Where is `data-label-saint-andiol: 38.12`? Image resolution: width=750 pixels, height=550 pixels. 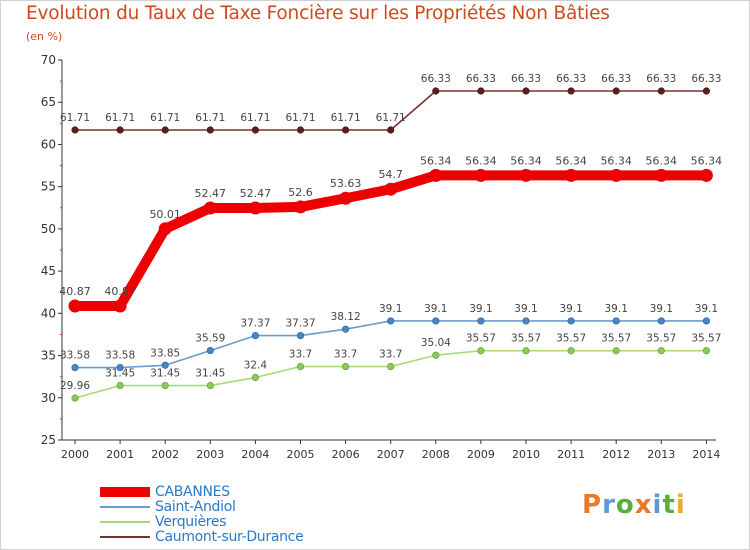
data-label-saint-andiol: 38.12 is located at coordinates (346, 317).